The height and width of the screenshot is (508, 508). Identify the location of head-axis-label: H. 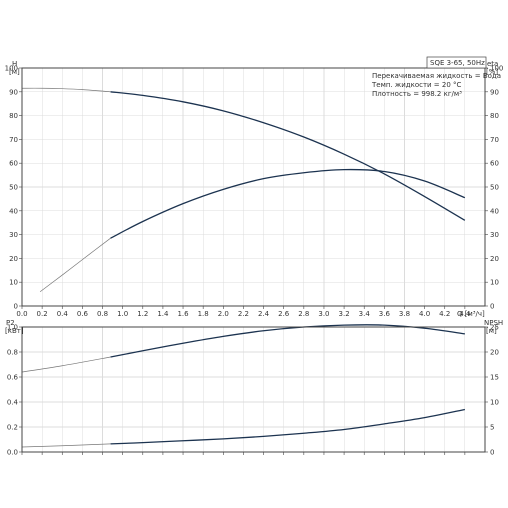
(14, 64).